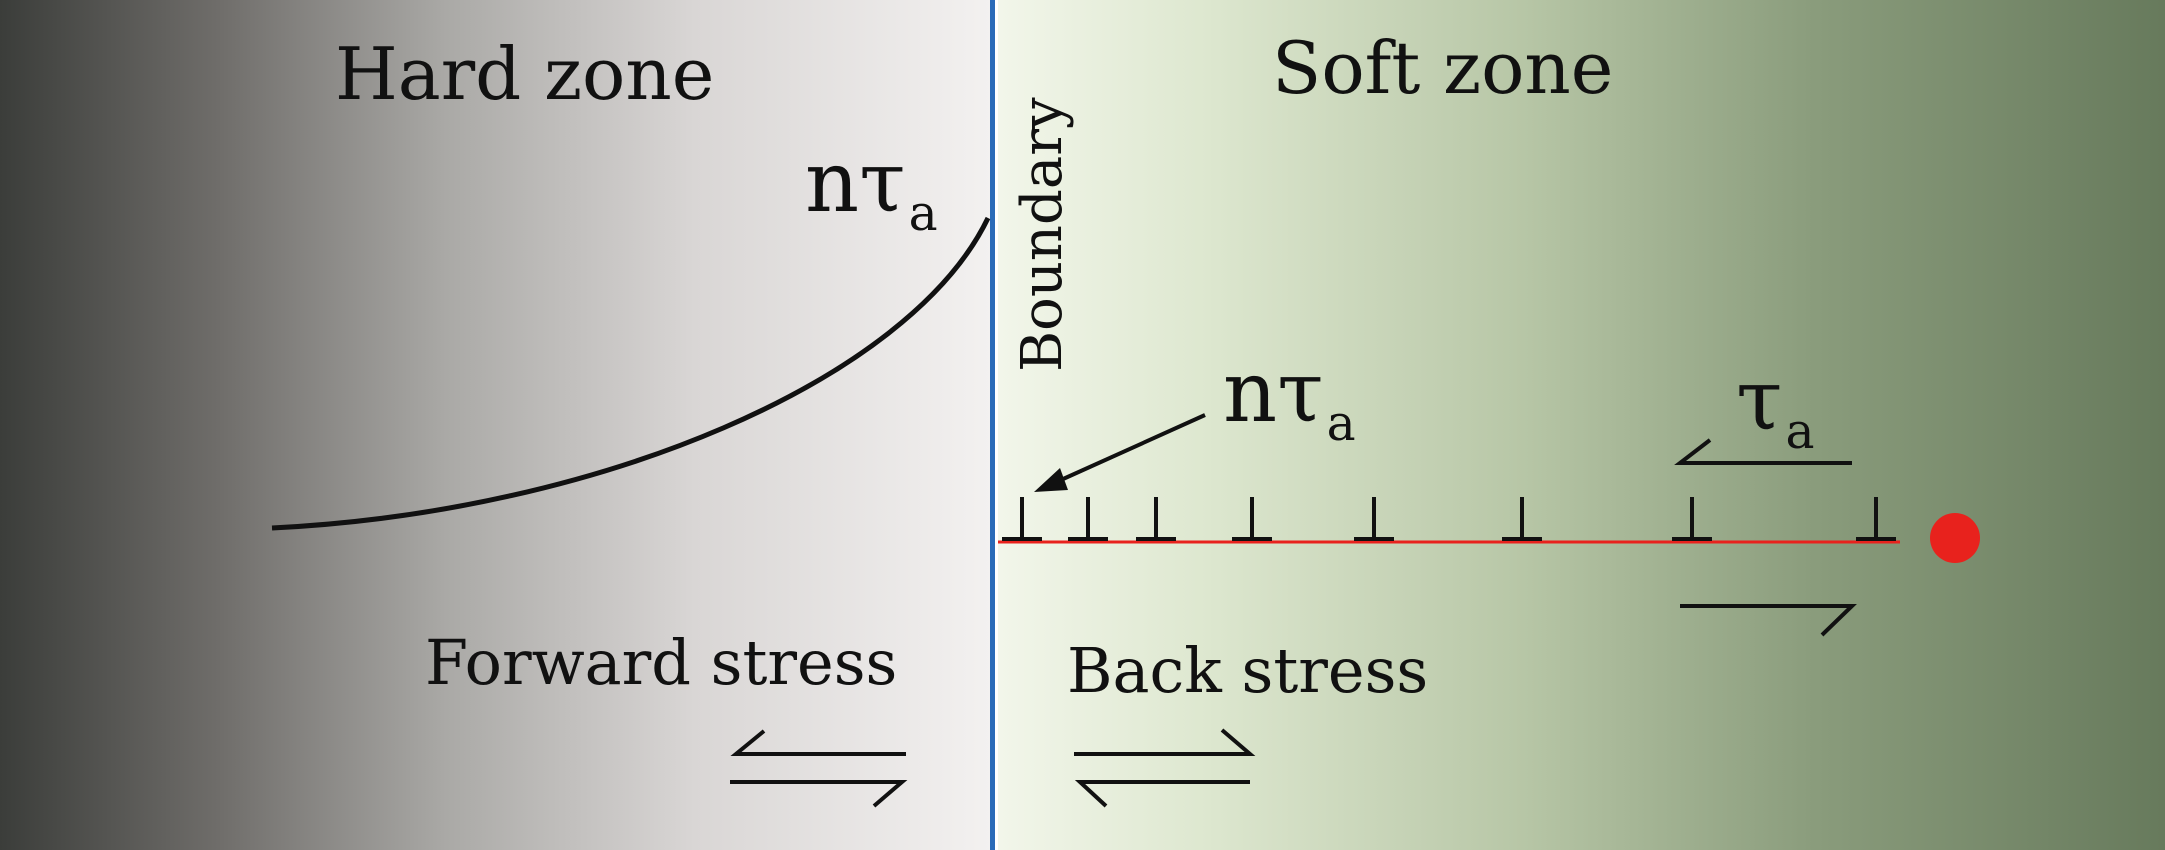 This screenshot has height=850, width=2165. I want to click on stress-curve, so click(631, 373).